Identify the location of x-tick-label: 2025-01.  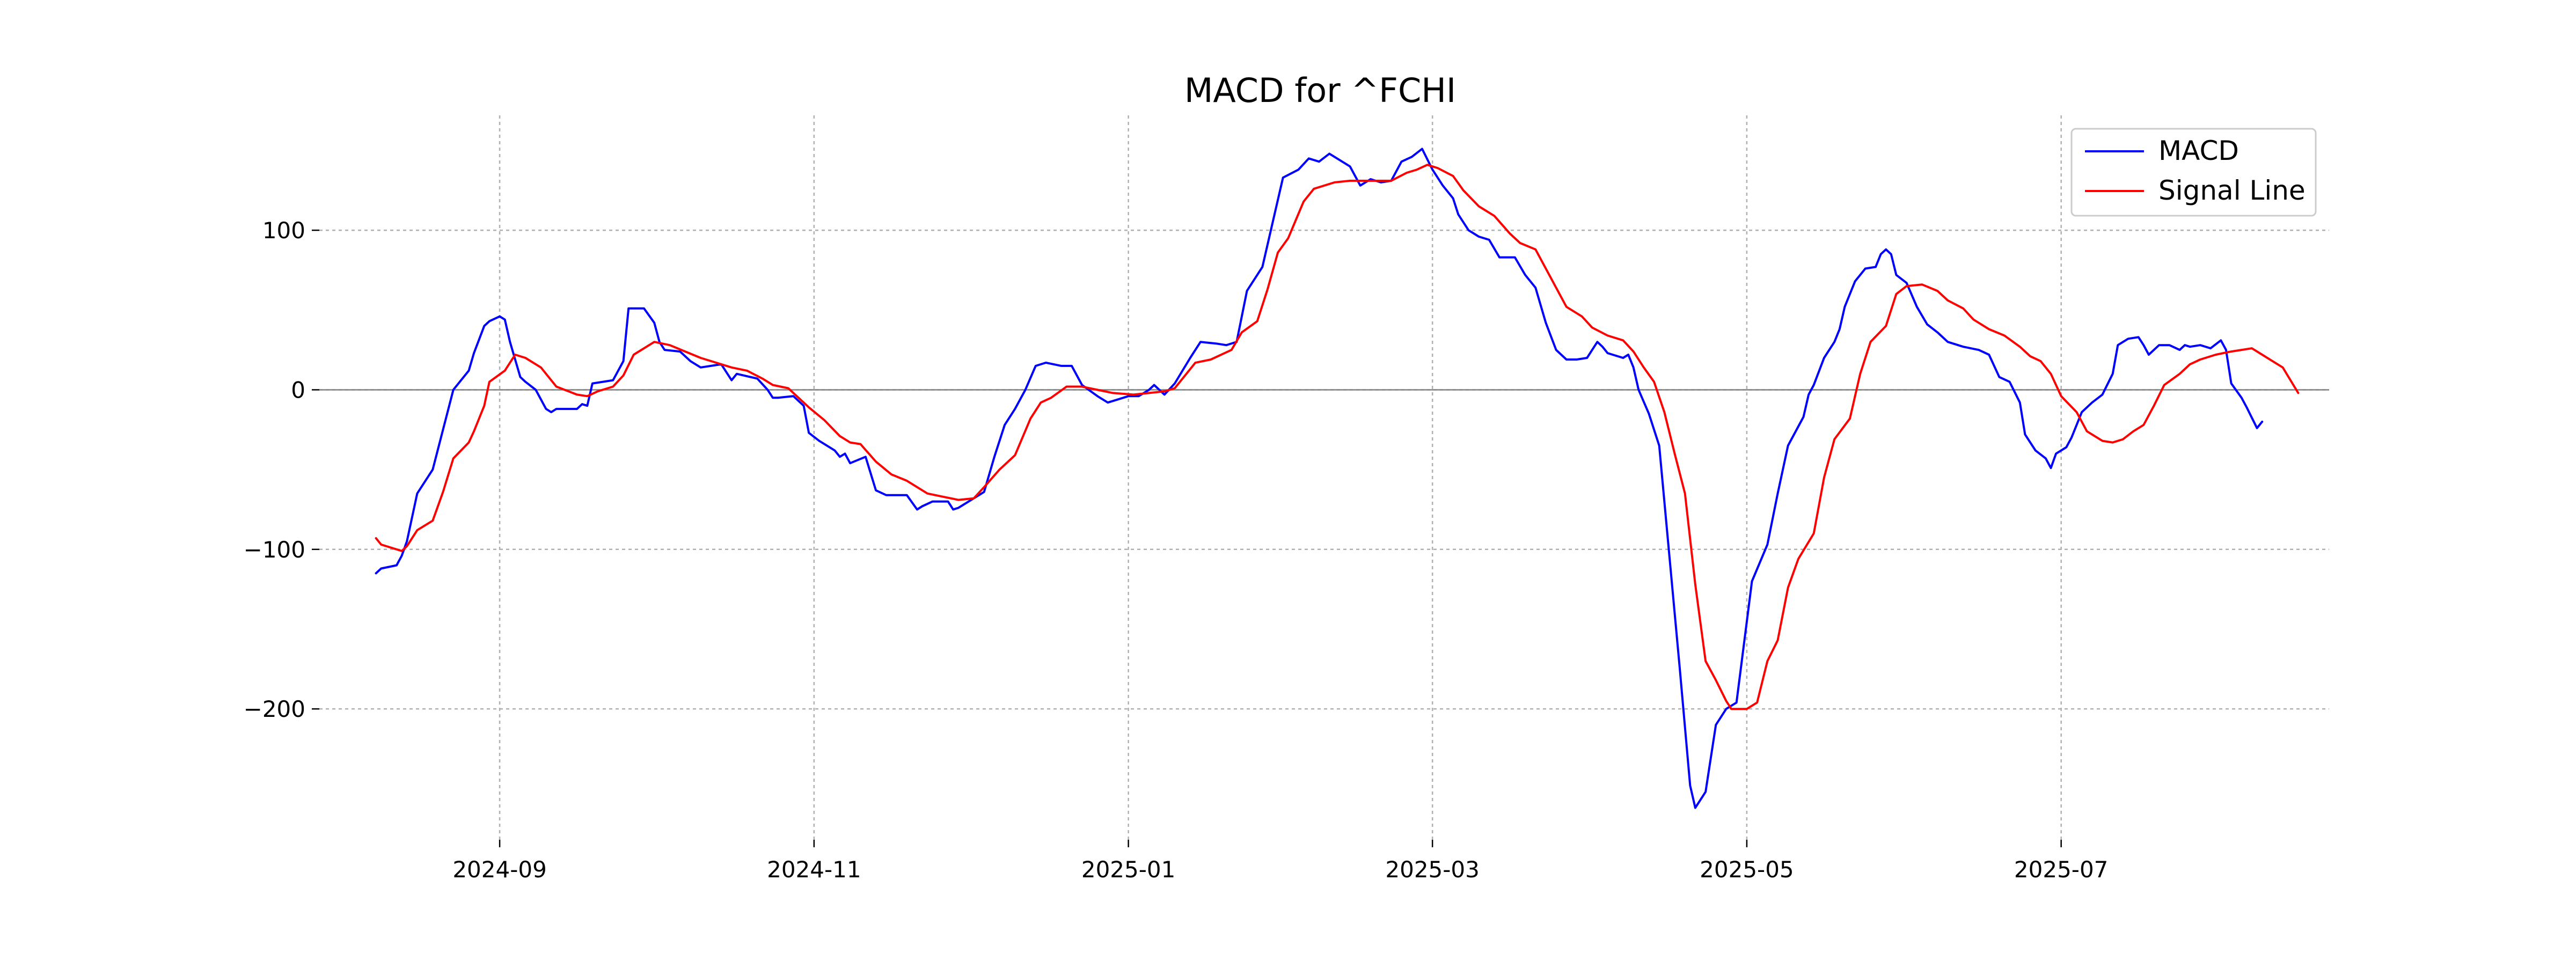
(1128, 869).